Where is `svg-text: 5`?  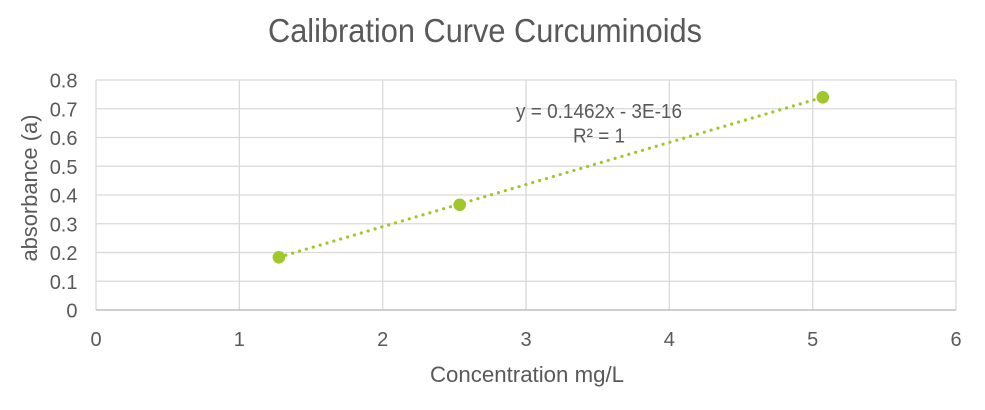 svg-text: 5 is located at coordinates (812, 340).